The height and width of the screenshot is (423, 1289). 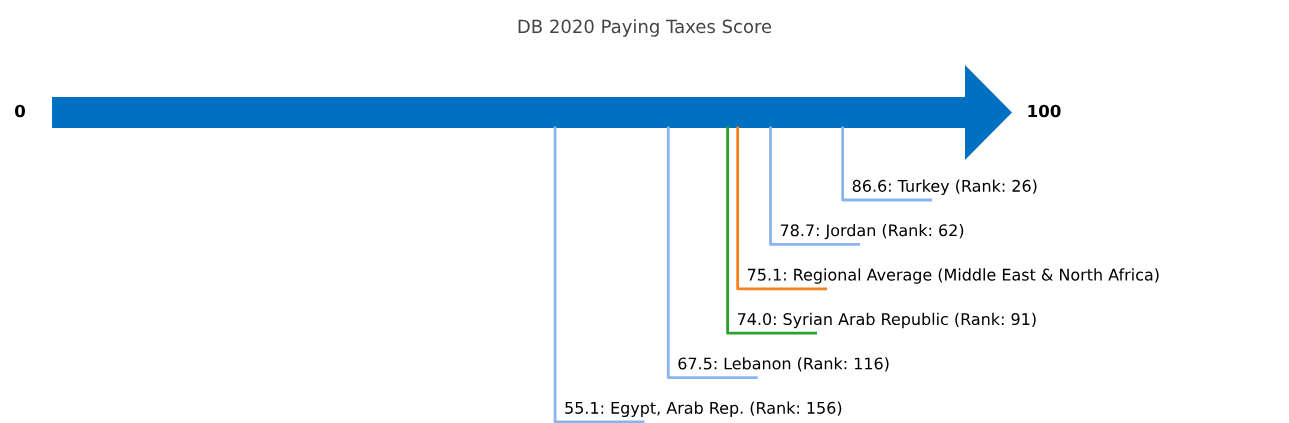 I want to click on category-label: Lebanon (Rank: 116), so click(x=806, y=364).